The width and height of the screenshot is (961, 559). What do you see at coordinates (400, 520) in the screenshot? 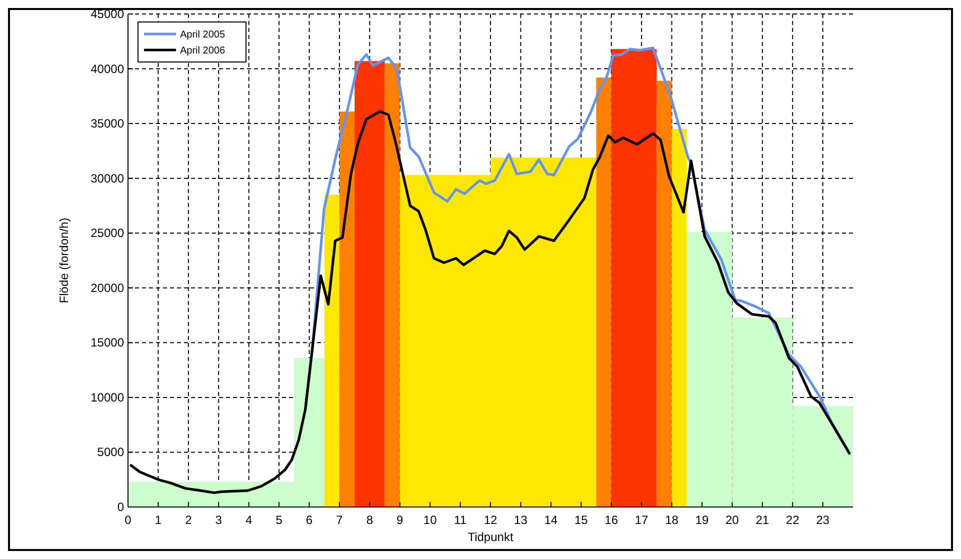
I see `x-tick-label: 9` at bounding box center [400, 520].